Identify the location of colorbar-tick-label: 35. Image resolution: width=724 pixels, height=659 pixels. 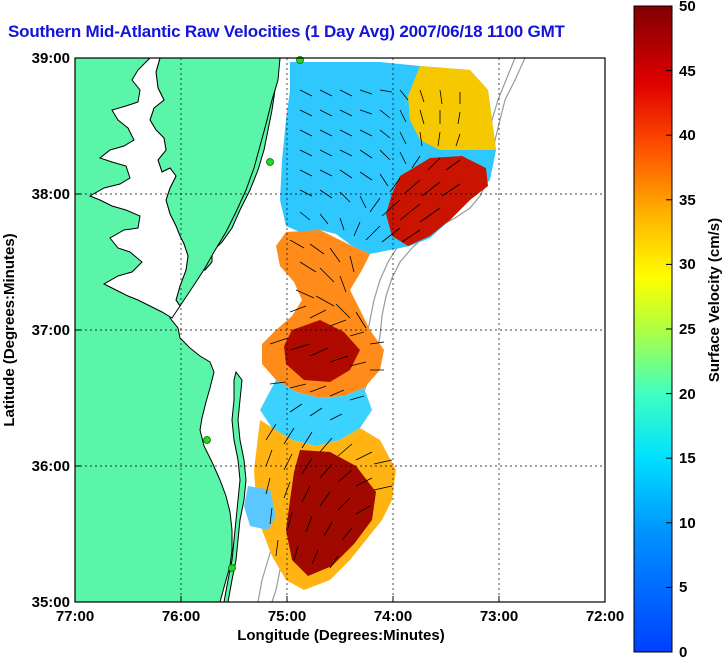
(687, 200).